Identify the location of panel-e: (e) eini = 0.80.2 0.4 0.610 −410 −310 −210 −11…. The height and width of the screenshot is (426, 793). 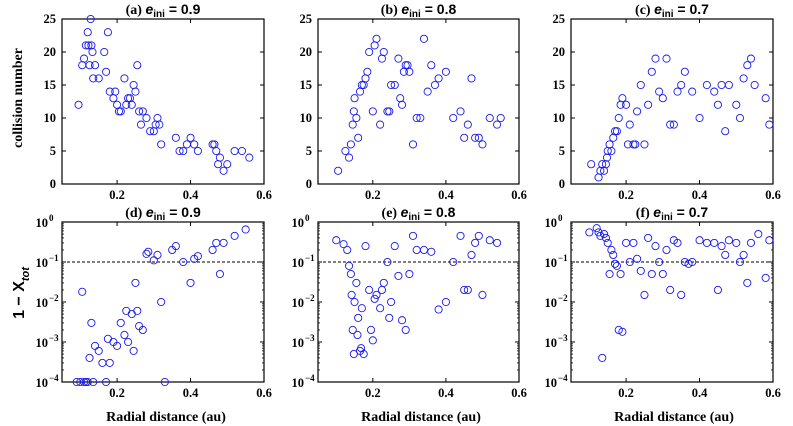
(409, 302).